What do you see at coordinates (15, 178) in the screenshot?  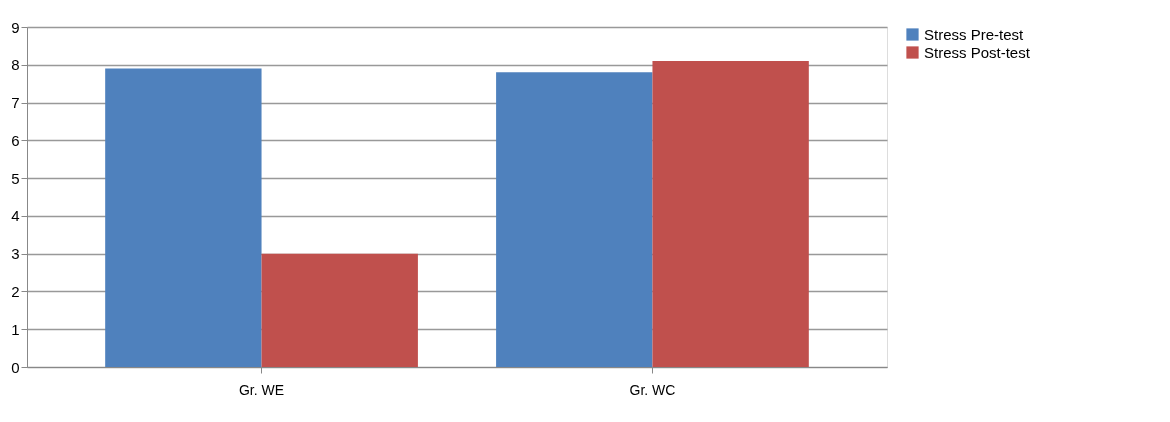 I see `y-tick-label: 5` at bounding box center [15, 178].